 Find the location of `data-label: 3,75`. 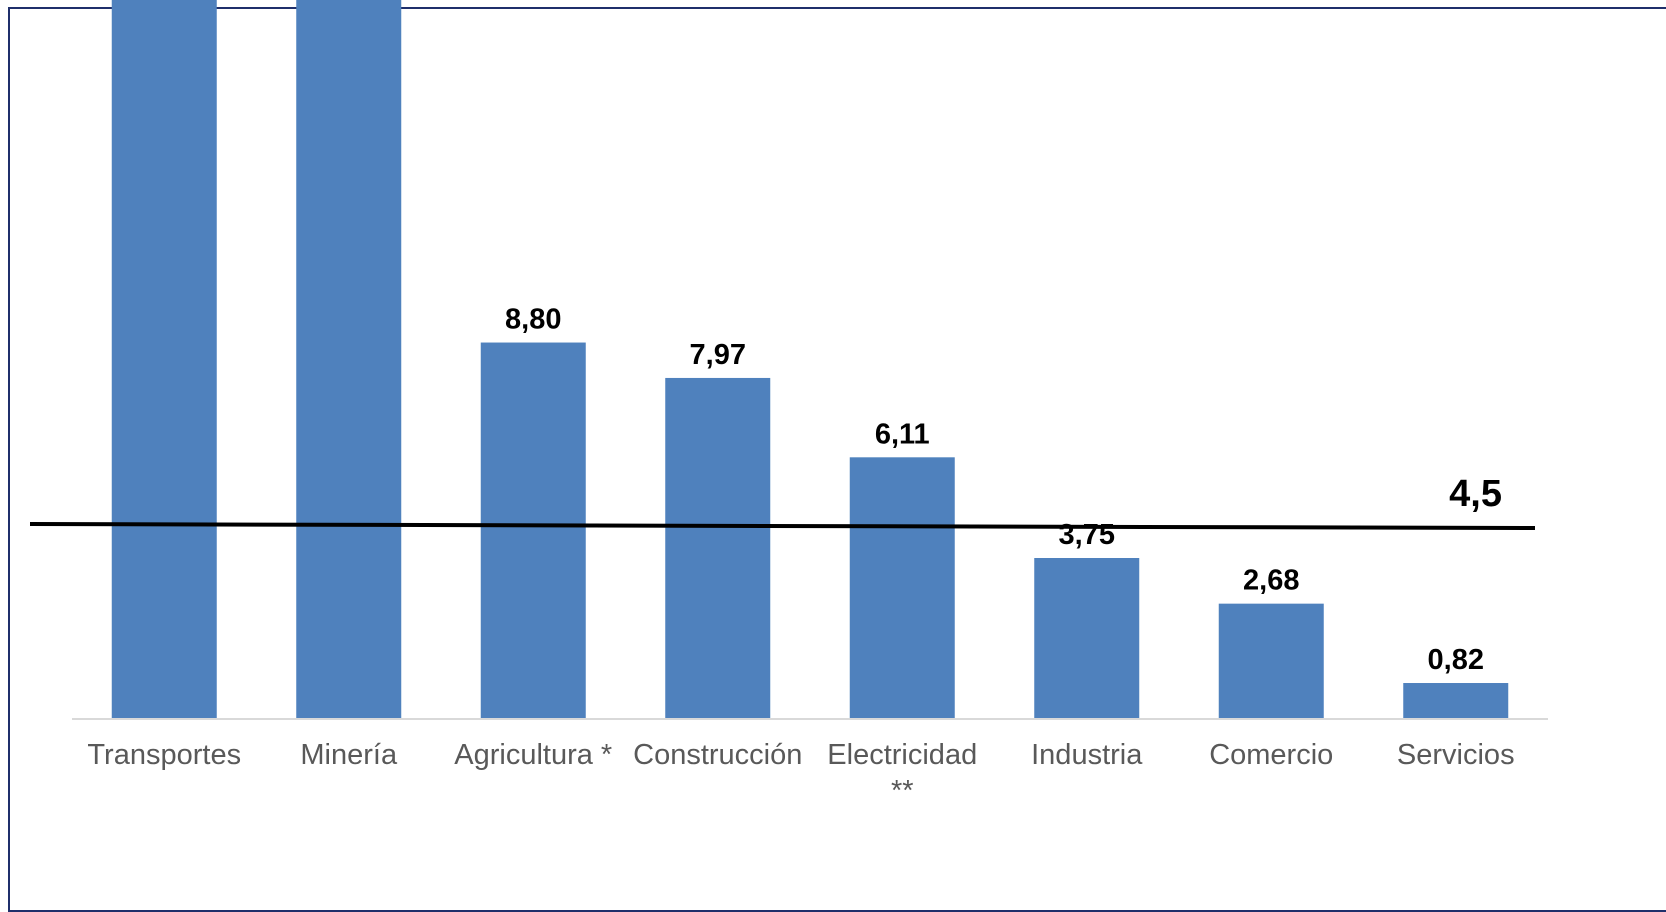

data-label: 3,75 is located at coordinates (1087, 535).